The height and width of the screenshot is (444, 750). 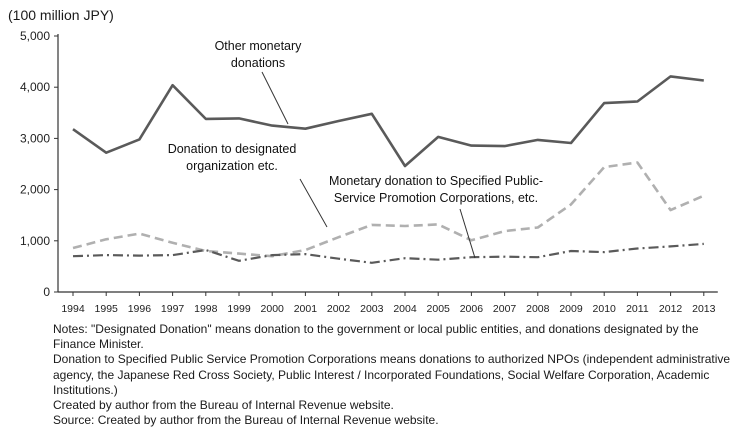 What do you see at coordinates (232, 149) in the screenshot?
I see `annotation-label-1: Donation to designated` at bounding box center [232, 149].